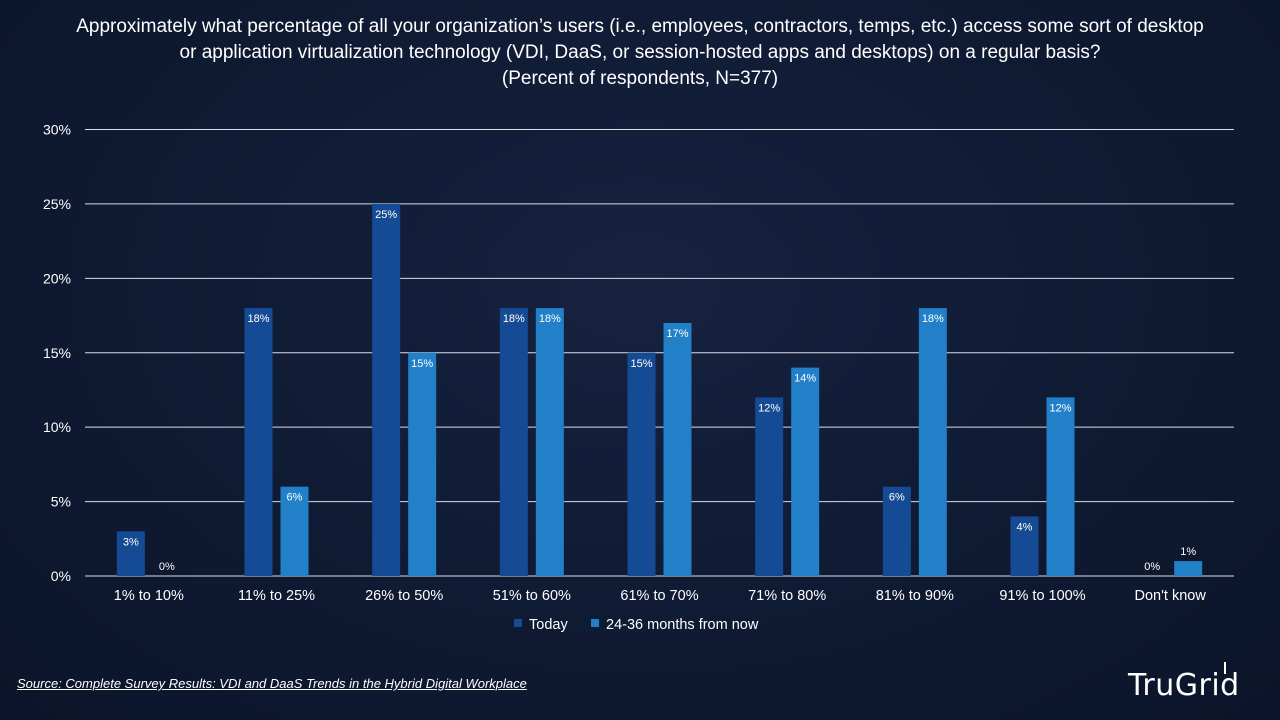 This screenshot has width=1280, height=720. Describe the element at coordinates (61, 576) in the screenshot. I see `y-tick-label: 0%` at that location.